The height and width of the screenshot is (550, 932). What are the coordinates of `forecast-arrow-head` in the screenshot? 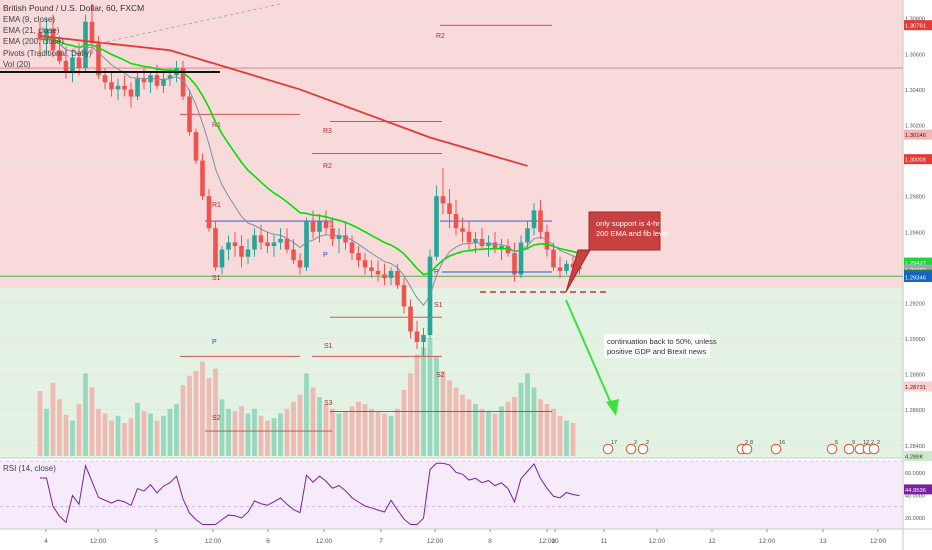 It's located at (612, 407).